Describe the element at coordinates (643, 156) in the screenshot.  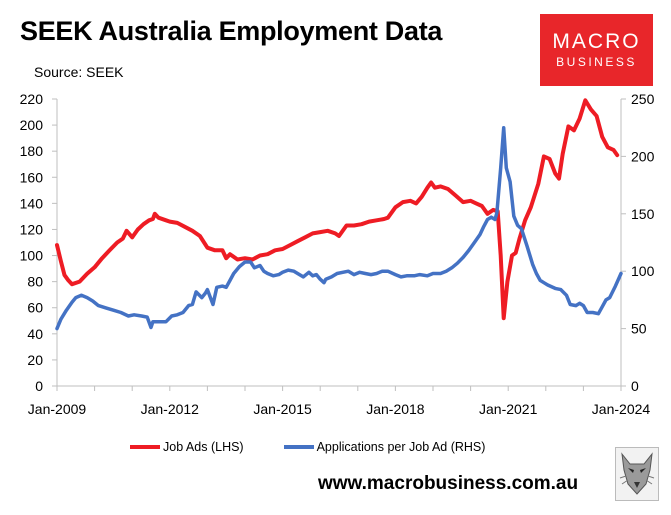
I see `y-right-tick-label: 200` at that location.